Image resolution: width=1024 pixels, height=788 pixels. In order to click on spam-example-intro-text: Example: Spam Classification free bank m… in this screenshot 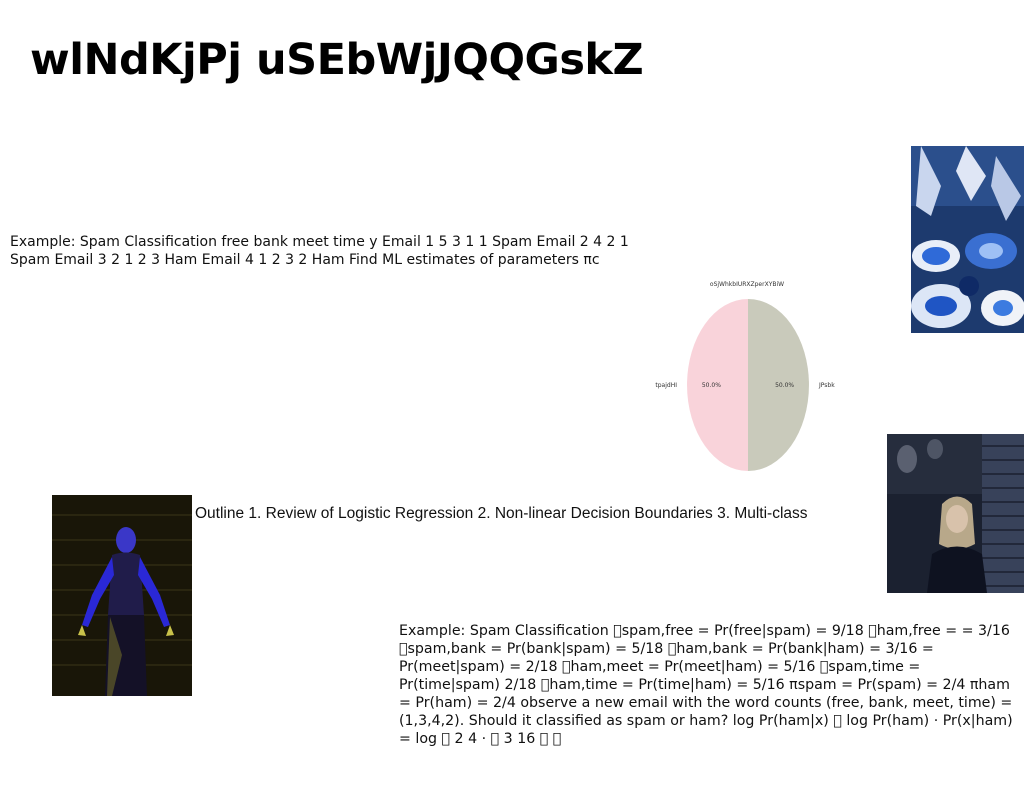, I will do `click(319, 251)`.